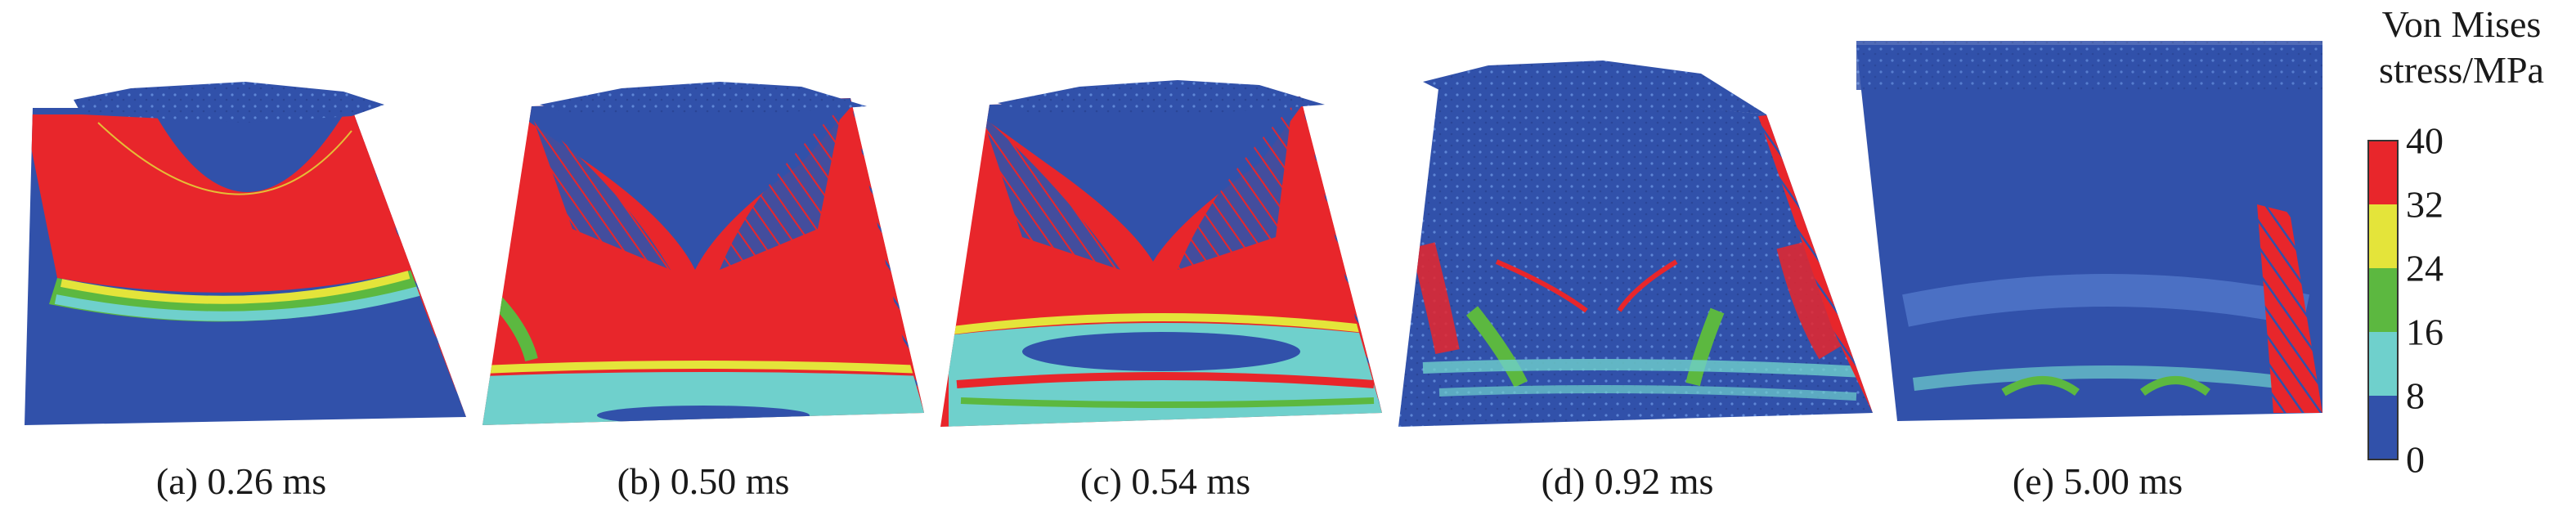 This screenshot has width=2576, height=520. Describe the element at coordinates (703, 99) in the screenshot. I see `panel-b-top-surface` at that location.